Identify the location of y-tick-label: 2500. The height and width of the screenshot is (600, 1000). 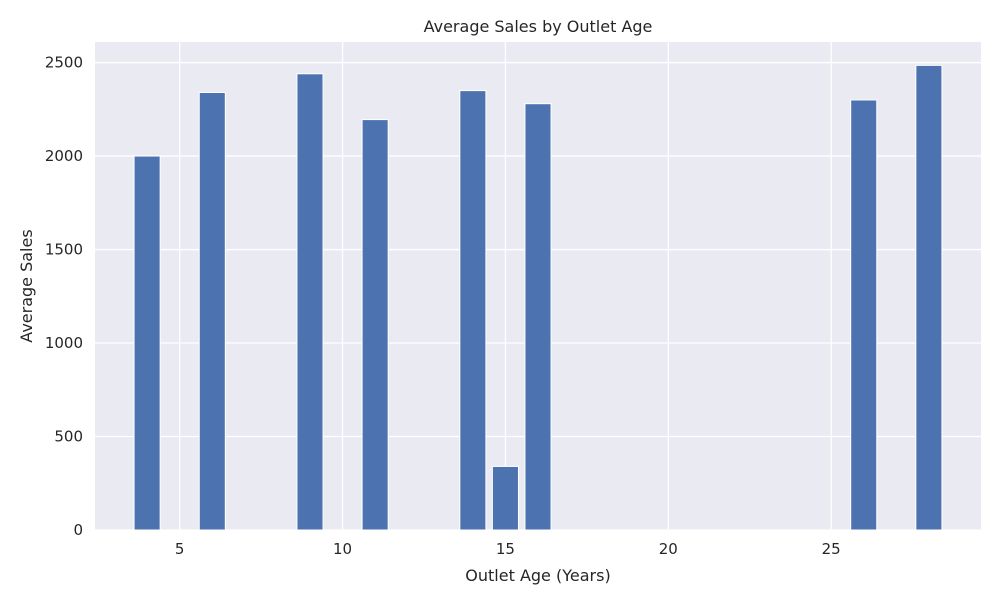
(64, 63).